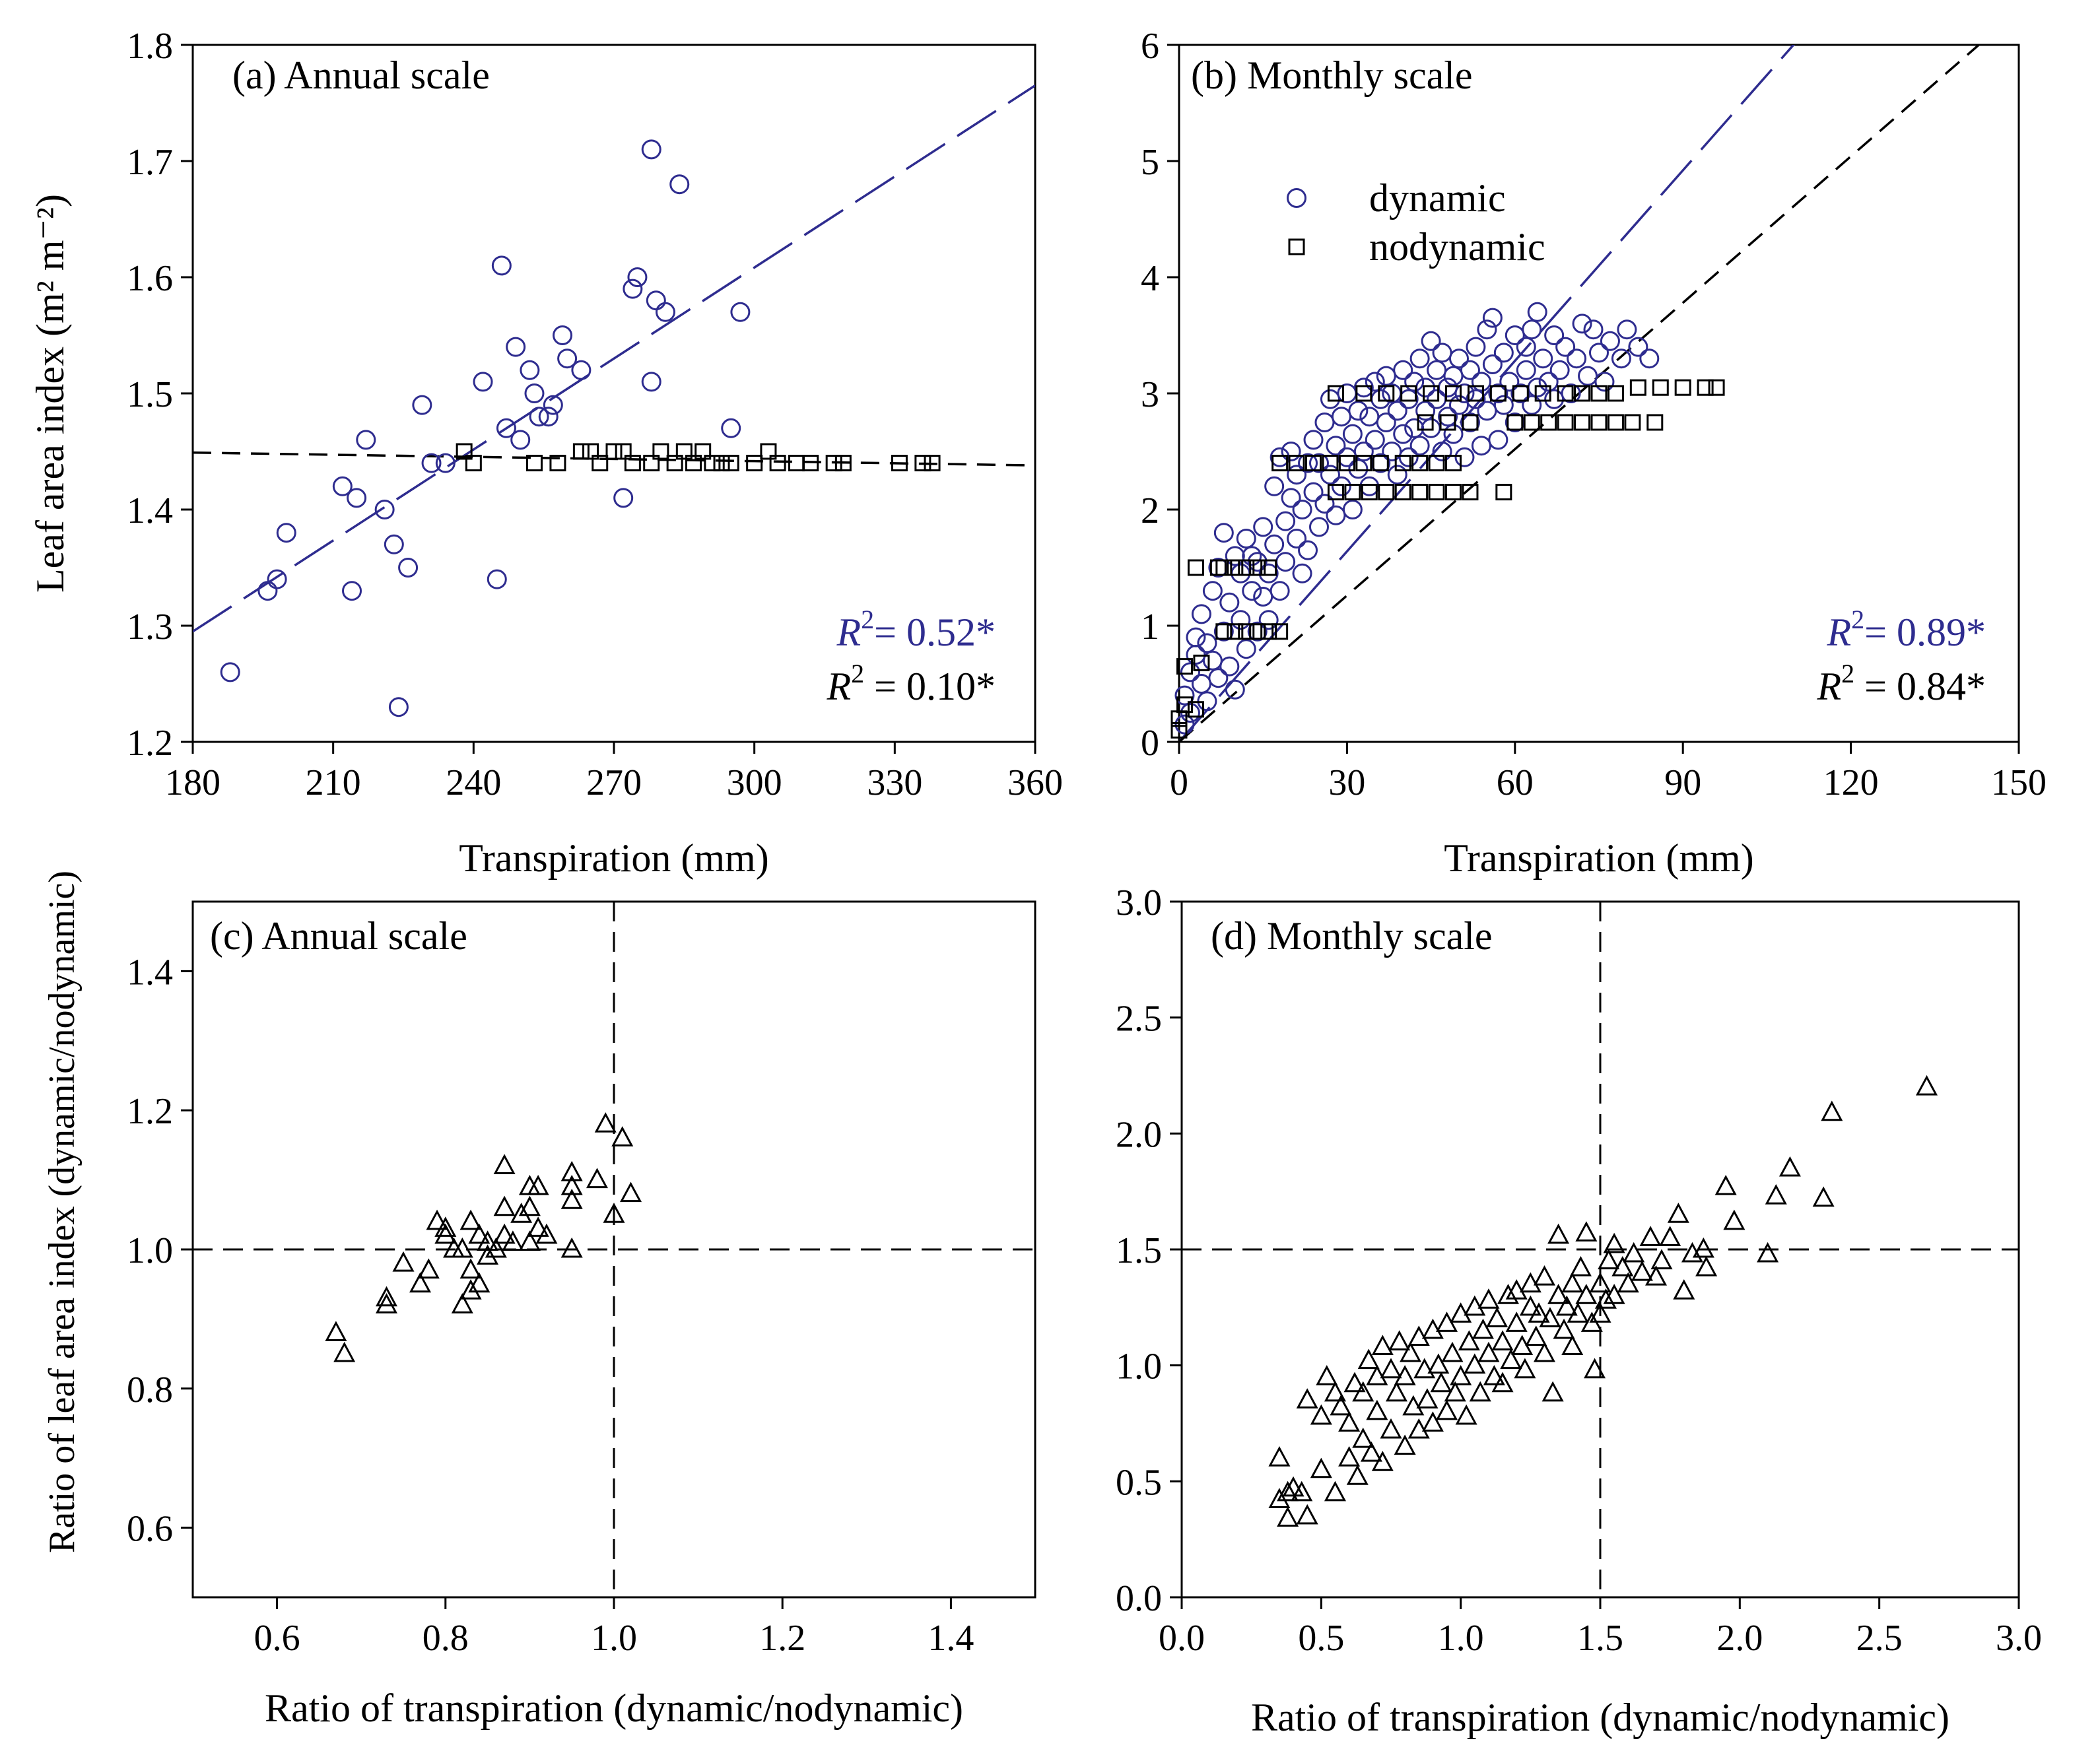  What do you see at coordinates (1448, 559) in the screenshot?
I see `series-nodynamic-b` at bounding box center [1448, 559].